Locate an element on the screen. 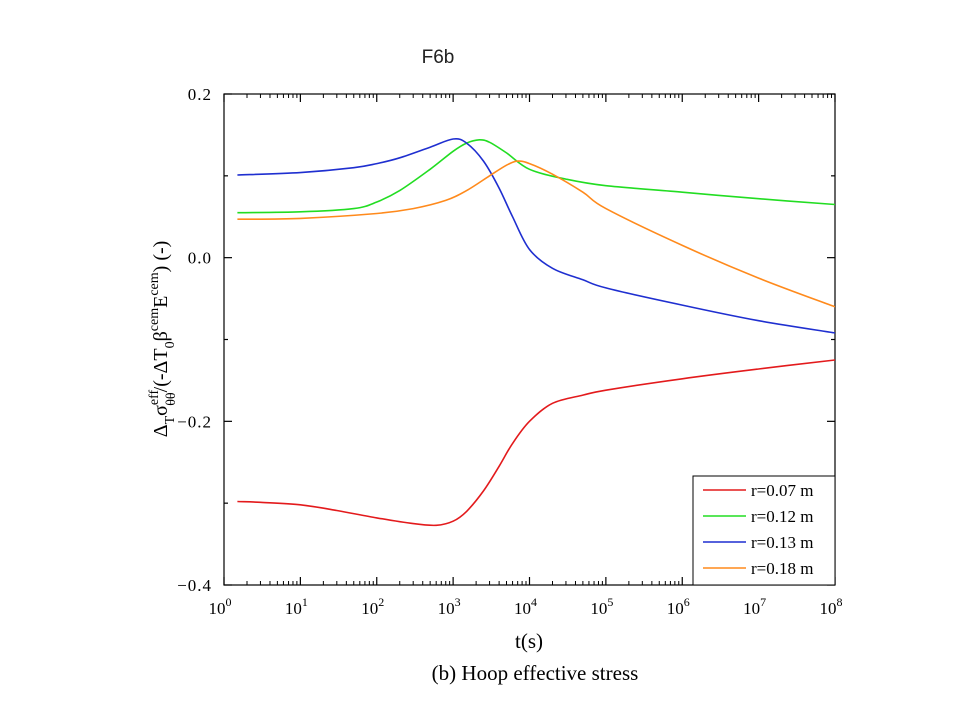  x-tick-label-exp: 8 is located at coordinates (840, 602).